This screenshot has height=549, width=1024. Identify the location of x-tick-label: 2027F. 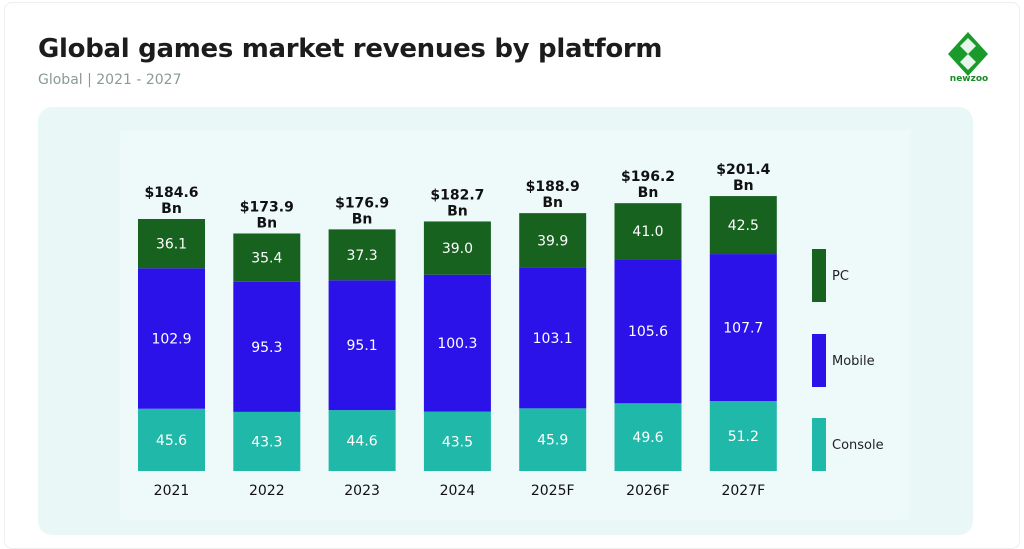
(743, 491).